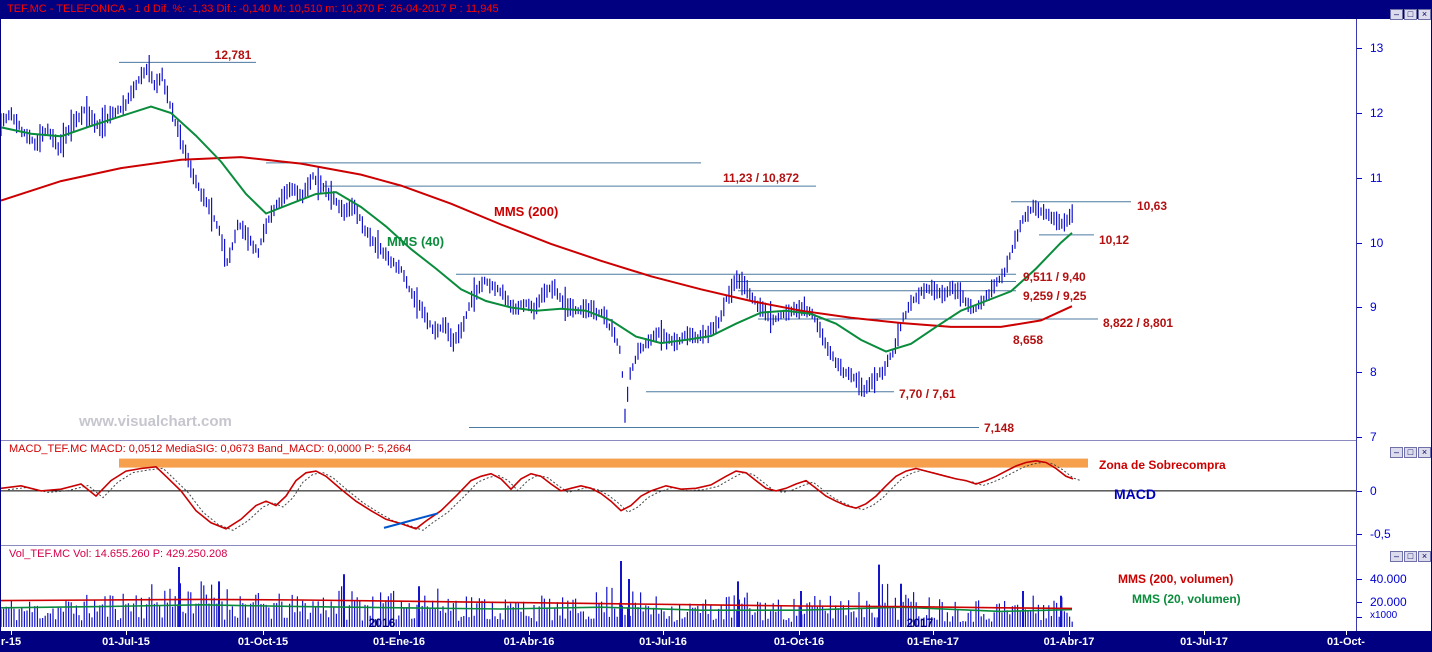 The image size is (1432, 652). What do you see at coordinates (1186, 599) in the screenshot?
I see `volume-ma20-label: MMS (20, volumen)` at bounding box center [1186, 599].